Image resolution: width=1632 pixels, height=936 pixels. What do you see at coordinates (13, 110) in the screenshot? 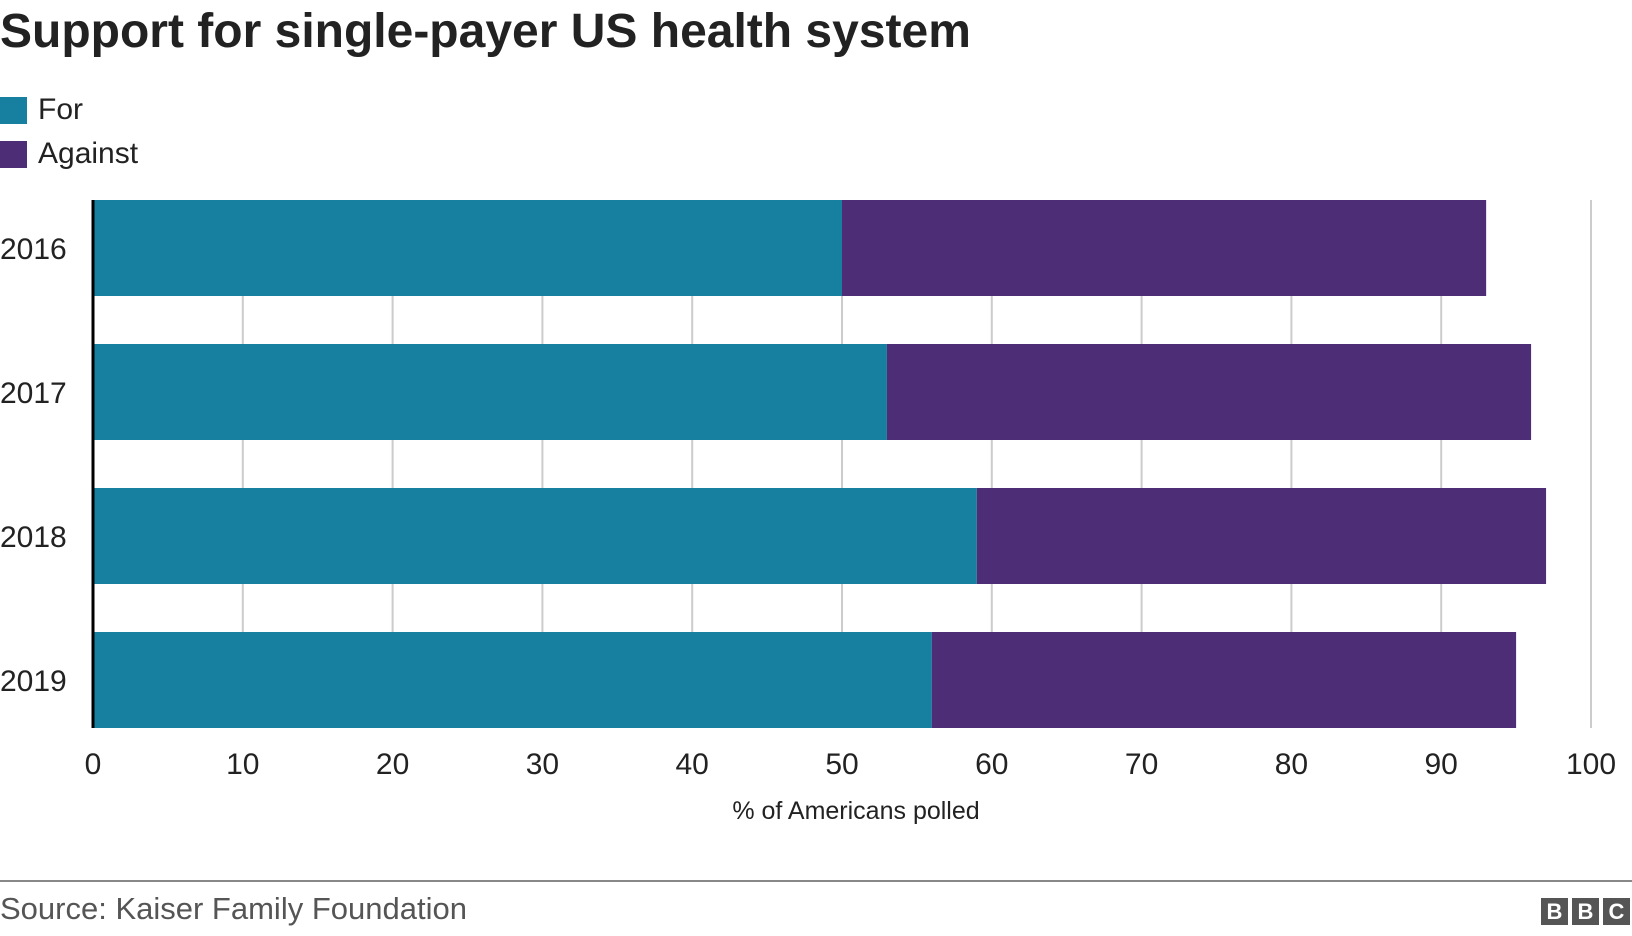
I see `legend-swatch-for` at bounding box center [13, 110].